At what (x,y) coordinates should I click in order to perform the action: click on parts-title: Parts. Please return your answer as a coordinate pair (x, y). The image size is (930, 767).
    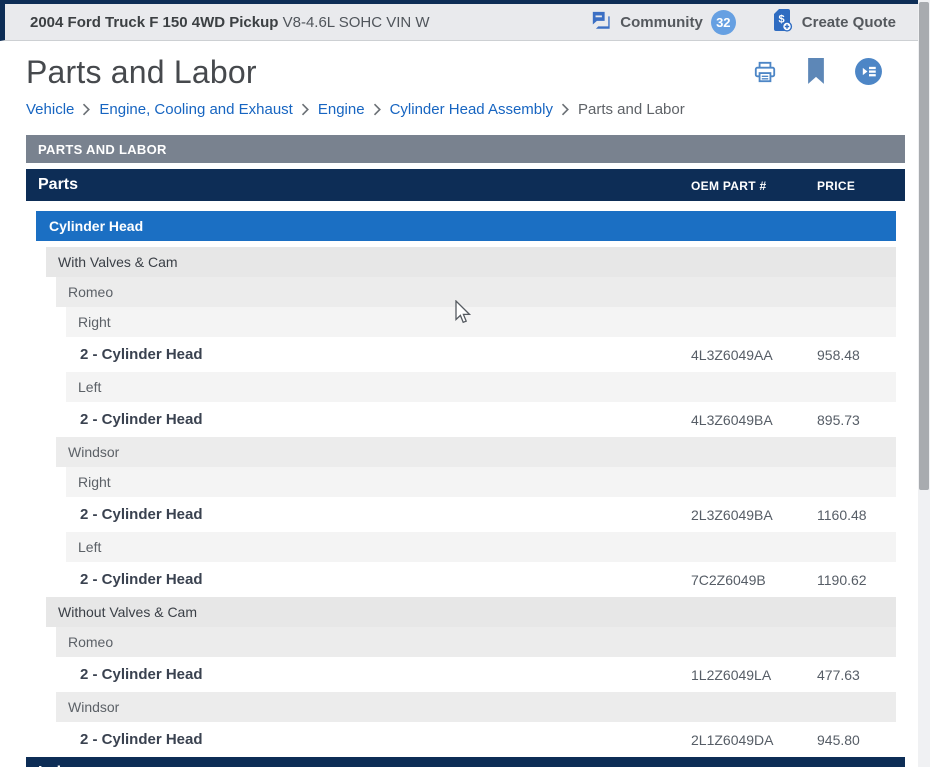
    Looking at the image, I should click on (58, 184).